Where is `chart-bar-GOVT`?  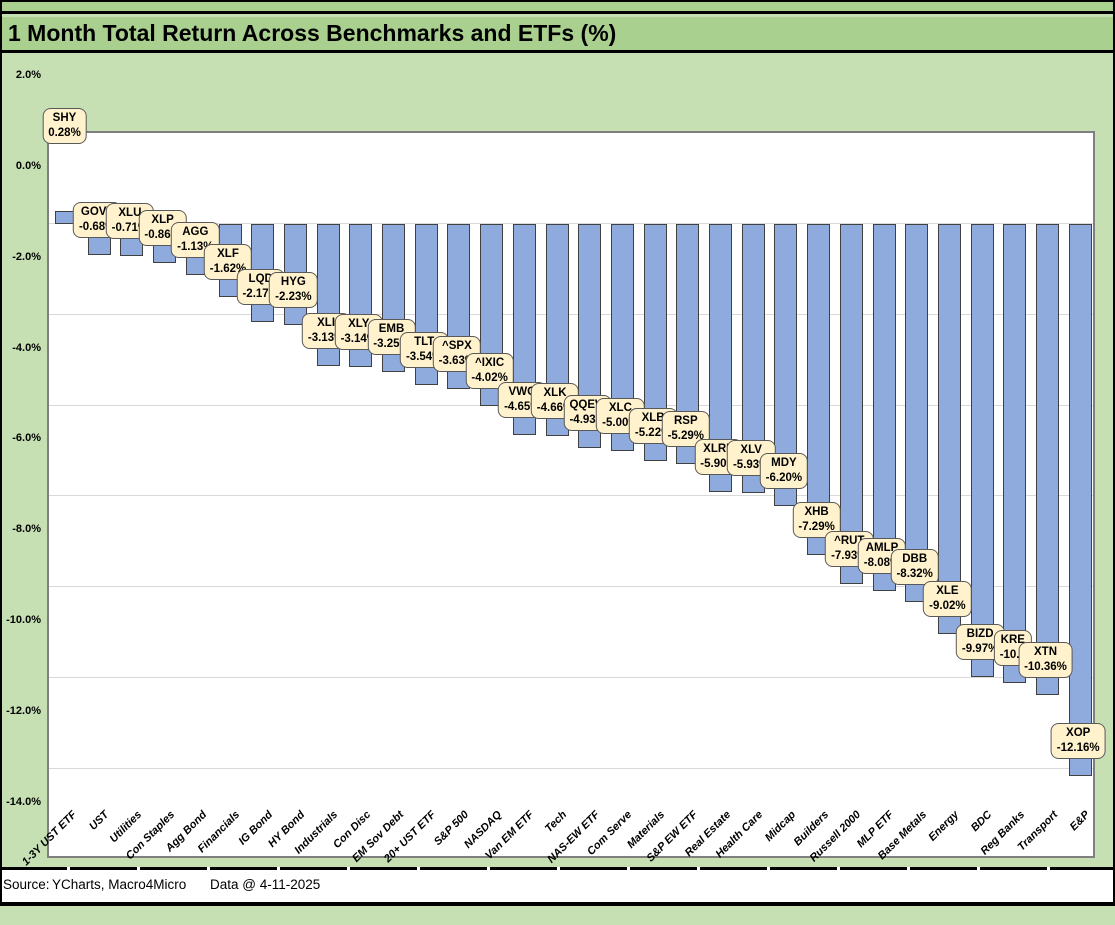
chart-bar-GOVT is located at coordinates (99, 239).